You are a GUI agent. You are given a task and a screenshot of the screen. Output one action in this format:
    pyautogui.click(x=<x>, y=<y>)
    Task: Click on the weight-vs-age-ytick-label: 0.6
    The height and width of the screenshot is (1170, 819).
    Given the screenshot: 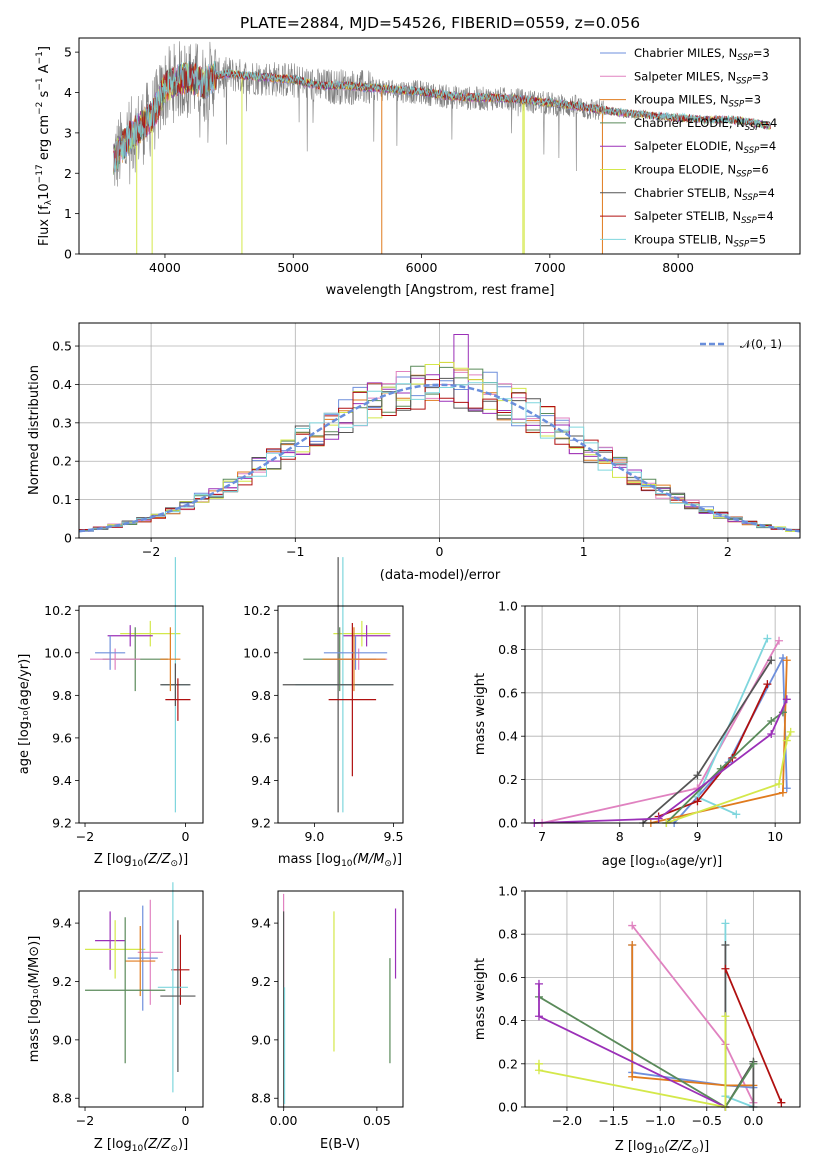 What is the action you would take?
    pyautogui.click(x=508, y=692)
    